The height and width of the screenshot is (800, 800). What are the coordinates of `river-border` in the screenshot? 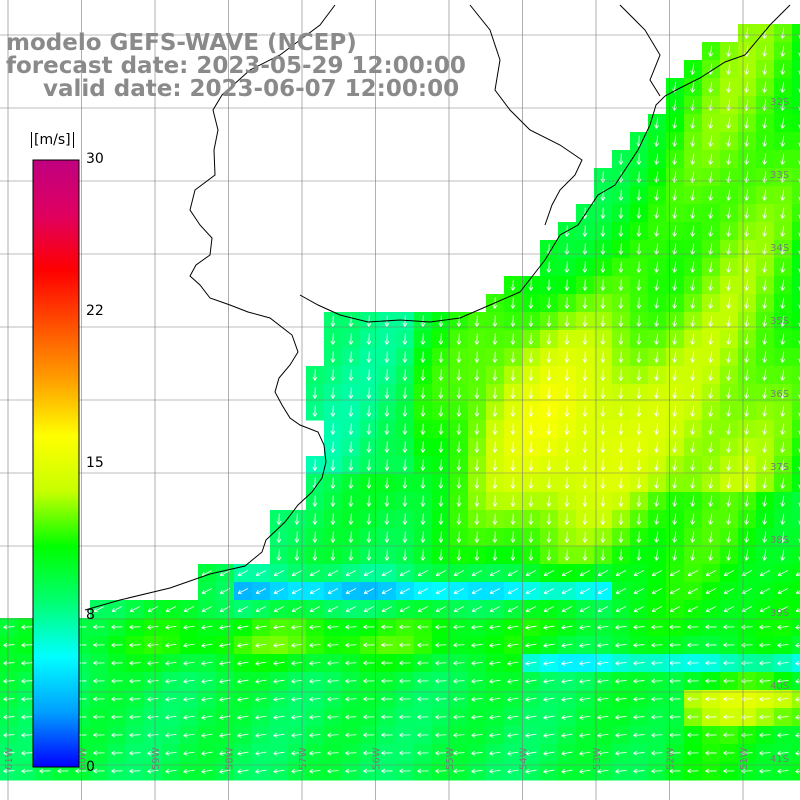 It's located at (565, 115).